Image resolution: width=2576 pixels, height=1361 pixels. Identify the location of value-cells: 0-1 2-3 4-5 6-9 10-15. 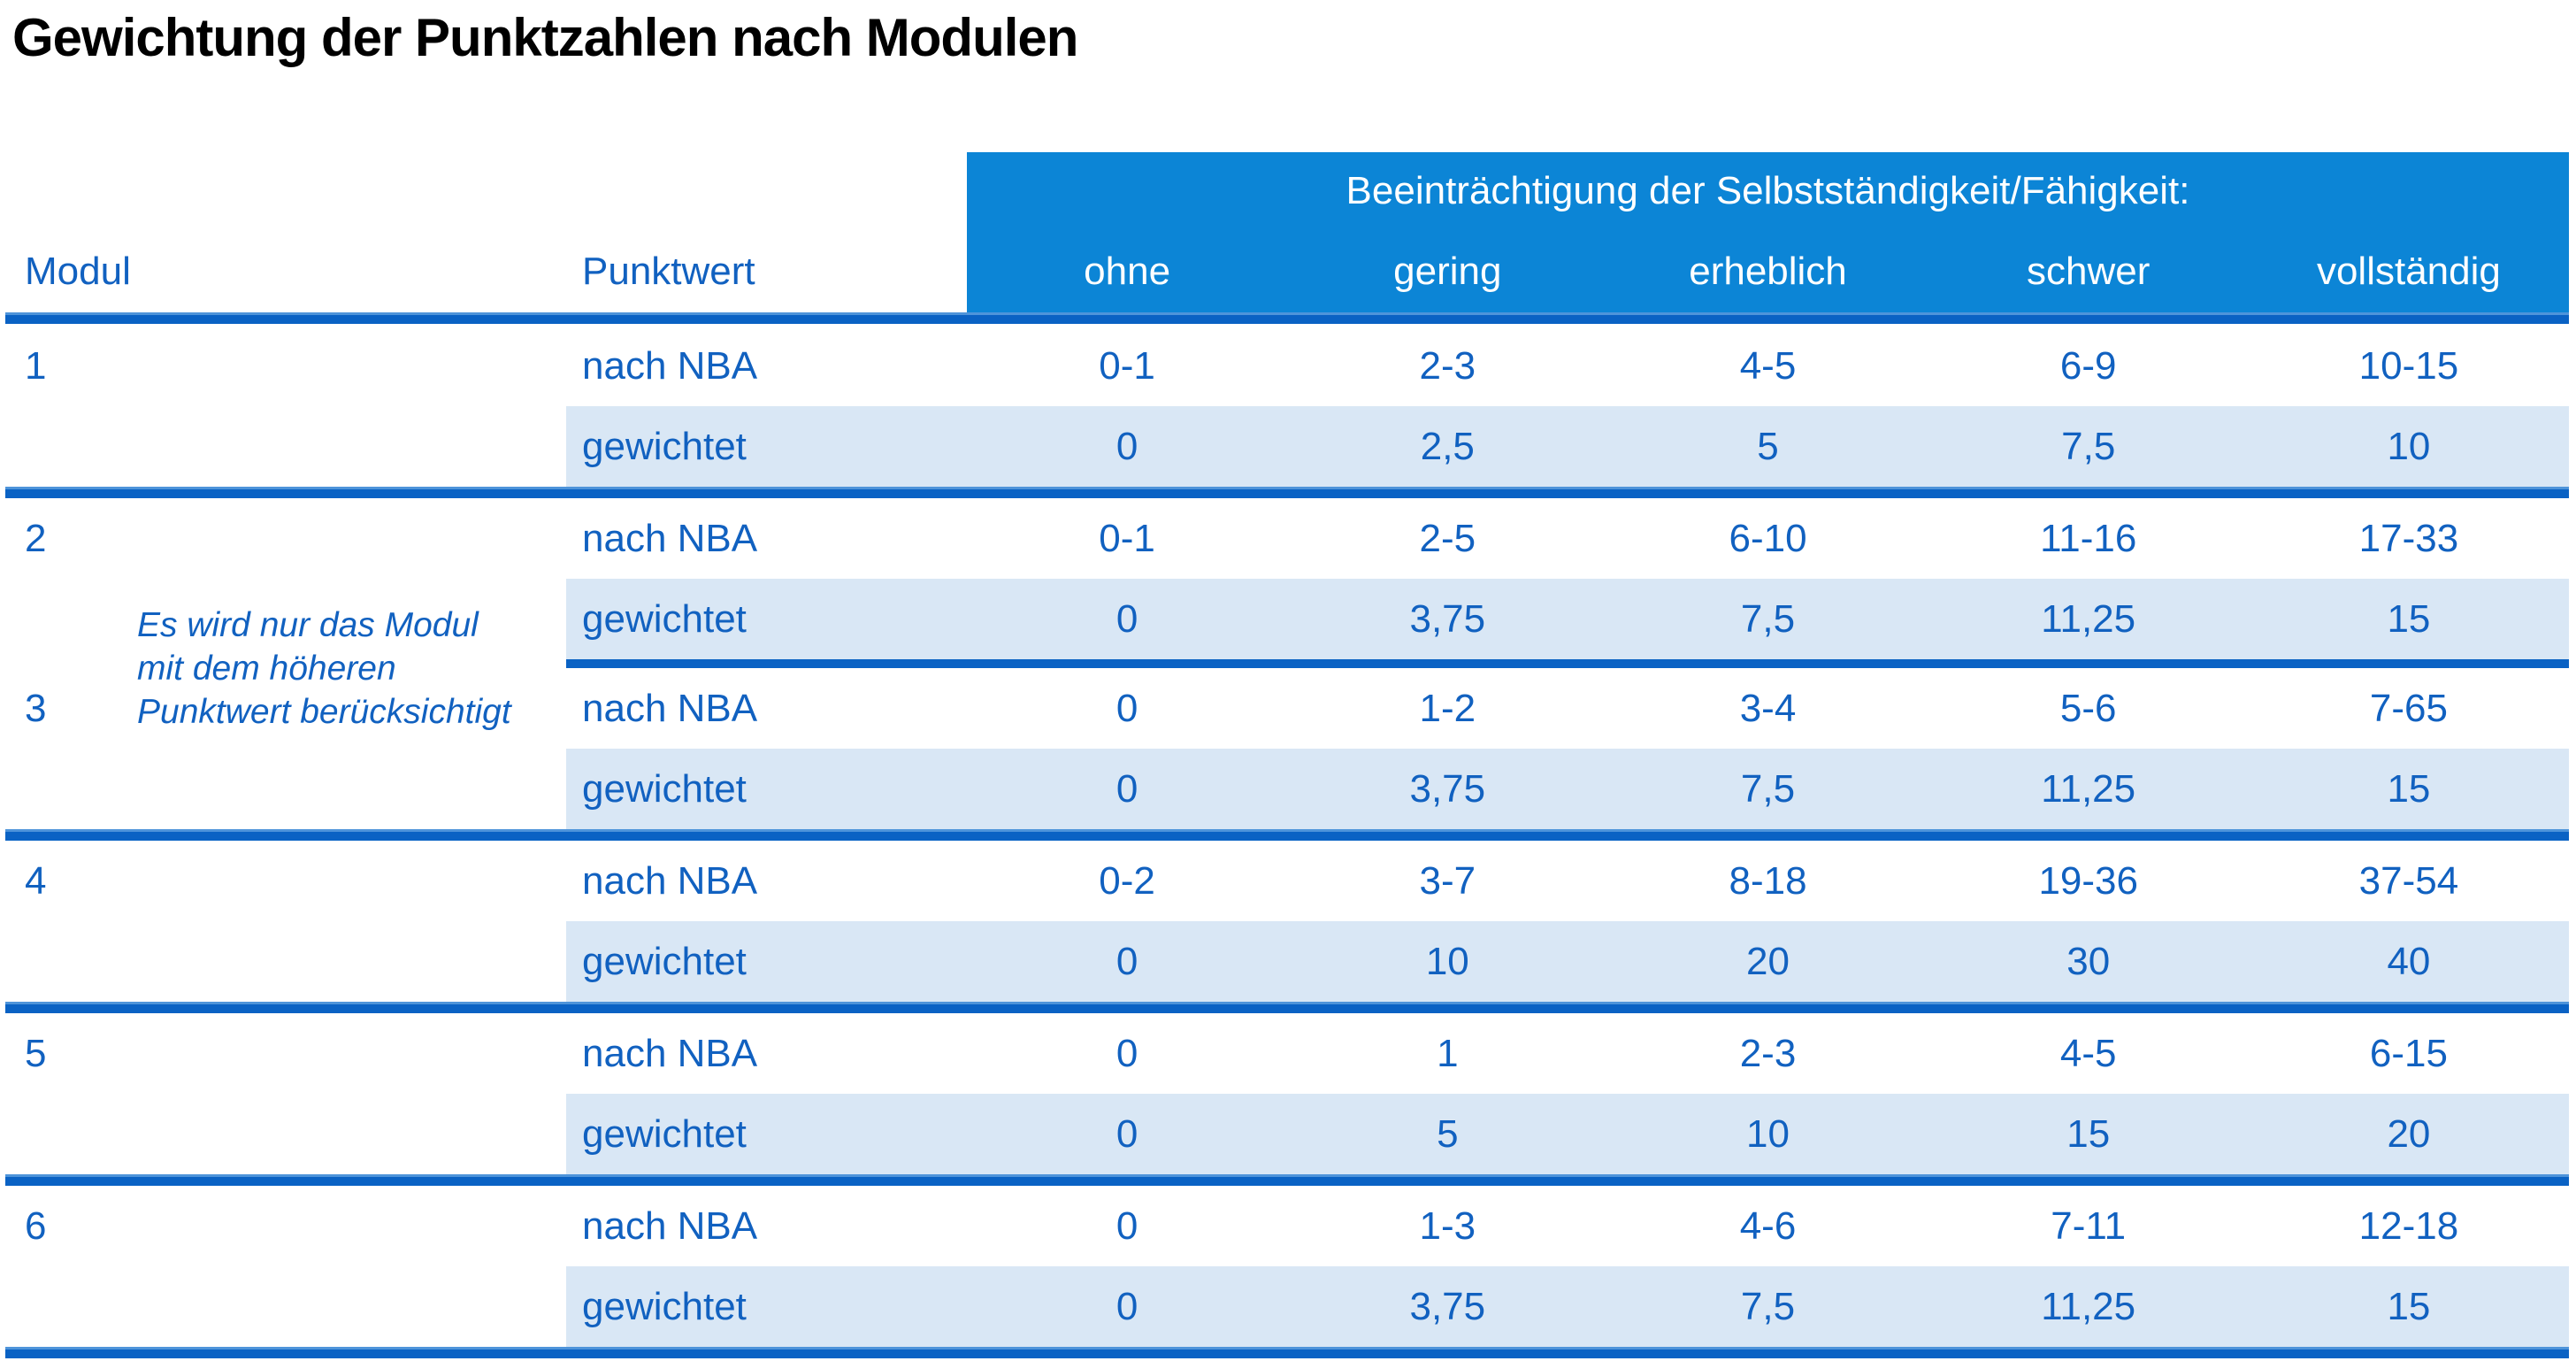
(1768, 366).